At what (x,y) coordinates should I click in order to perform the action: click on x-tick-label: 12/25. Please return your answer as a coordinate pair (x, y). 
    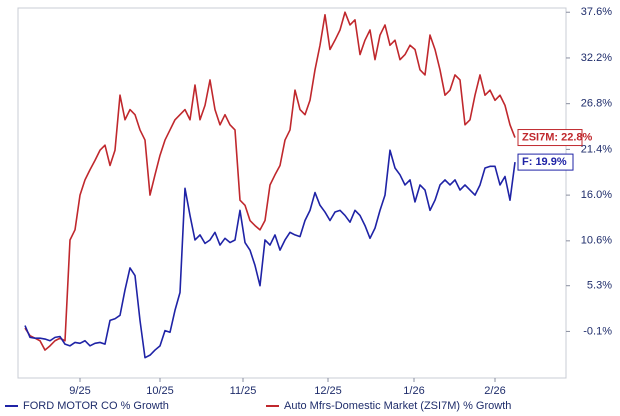
    Looking at the image, I should click on (328, 391).